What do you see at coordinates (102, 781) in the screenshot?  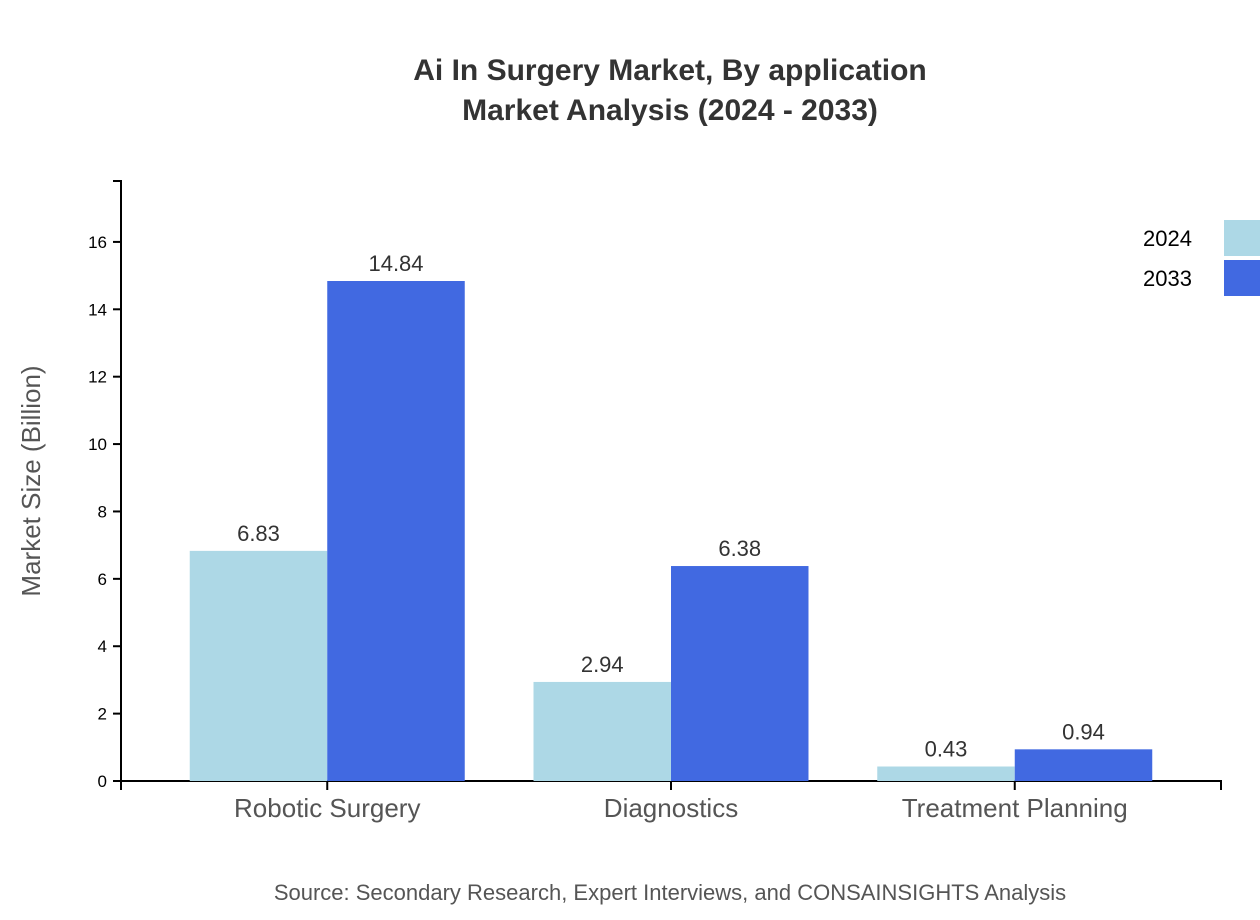 I see `y-tick-label: 0` at bounding box center [102, 781].